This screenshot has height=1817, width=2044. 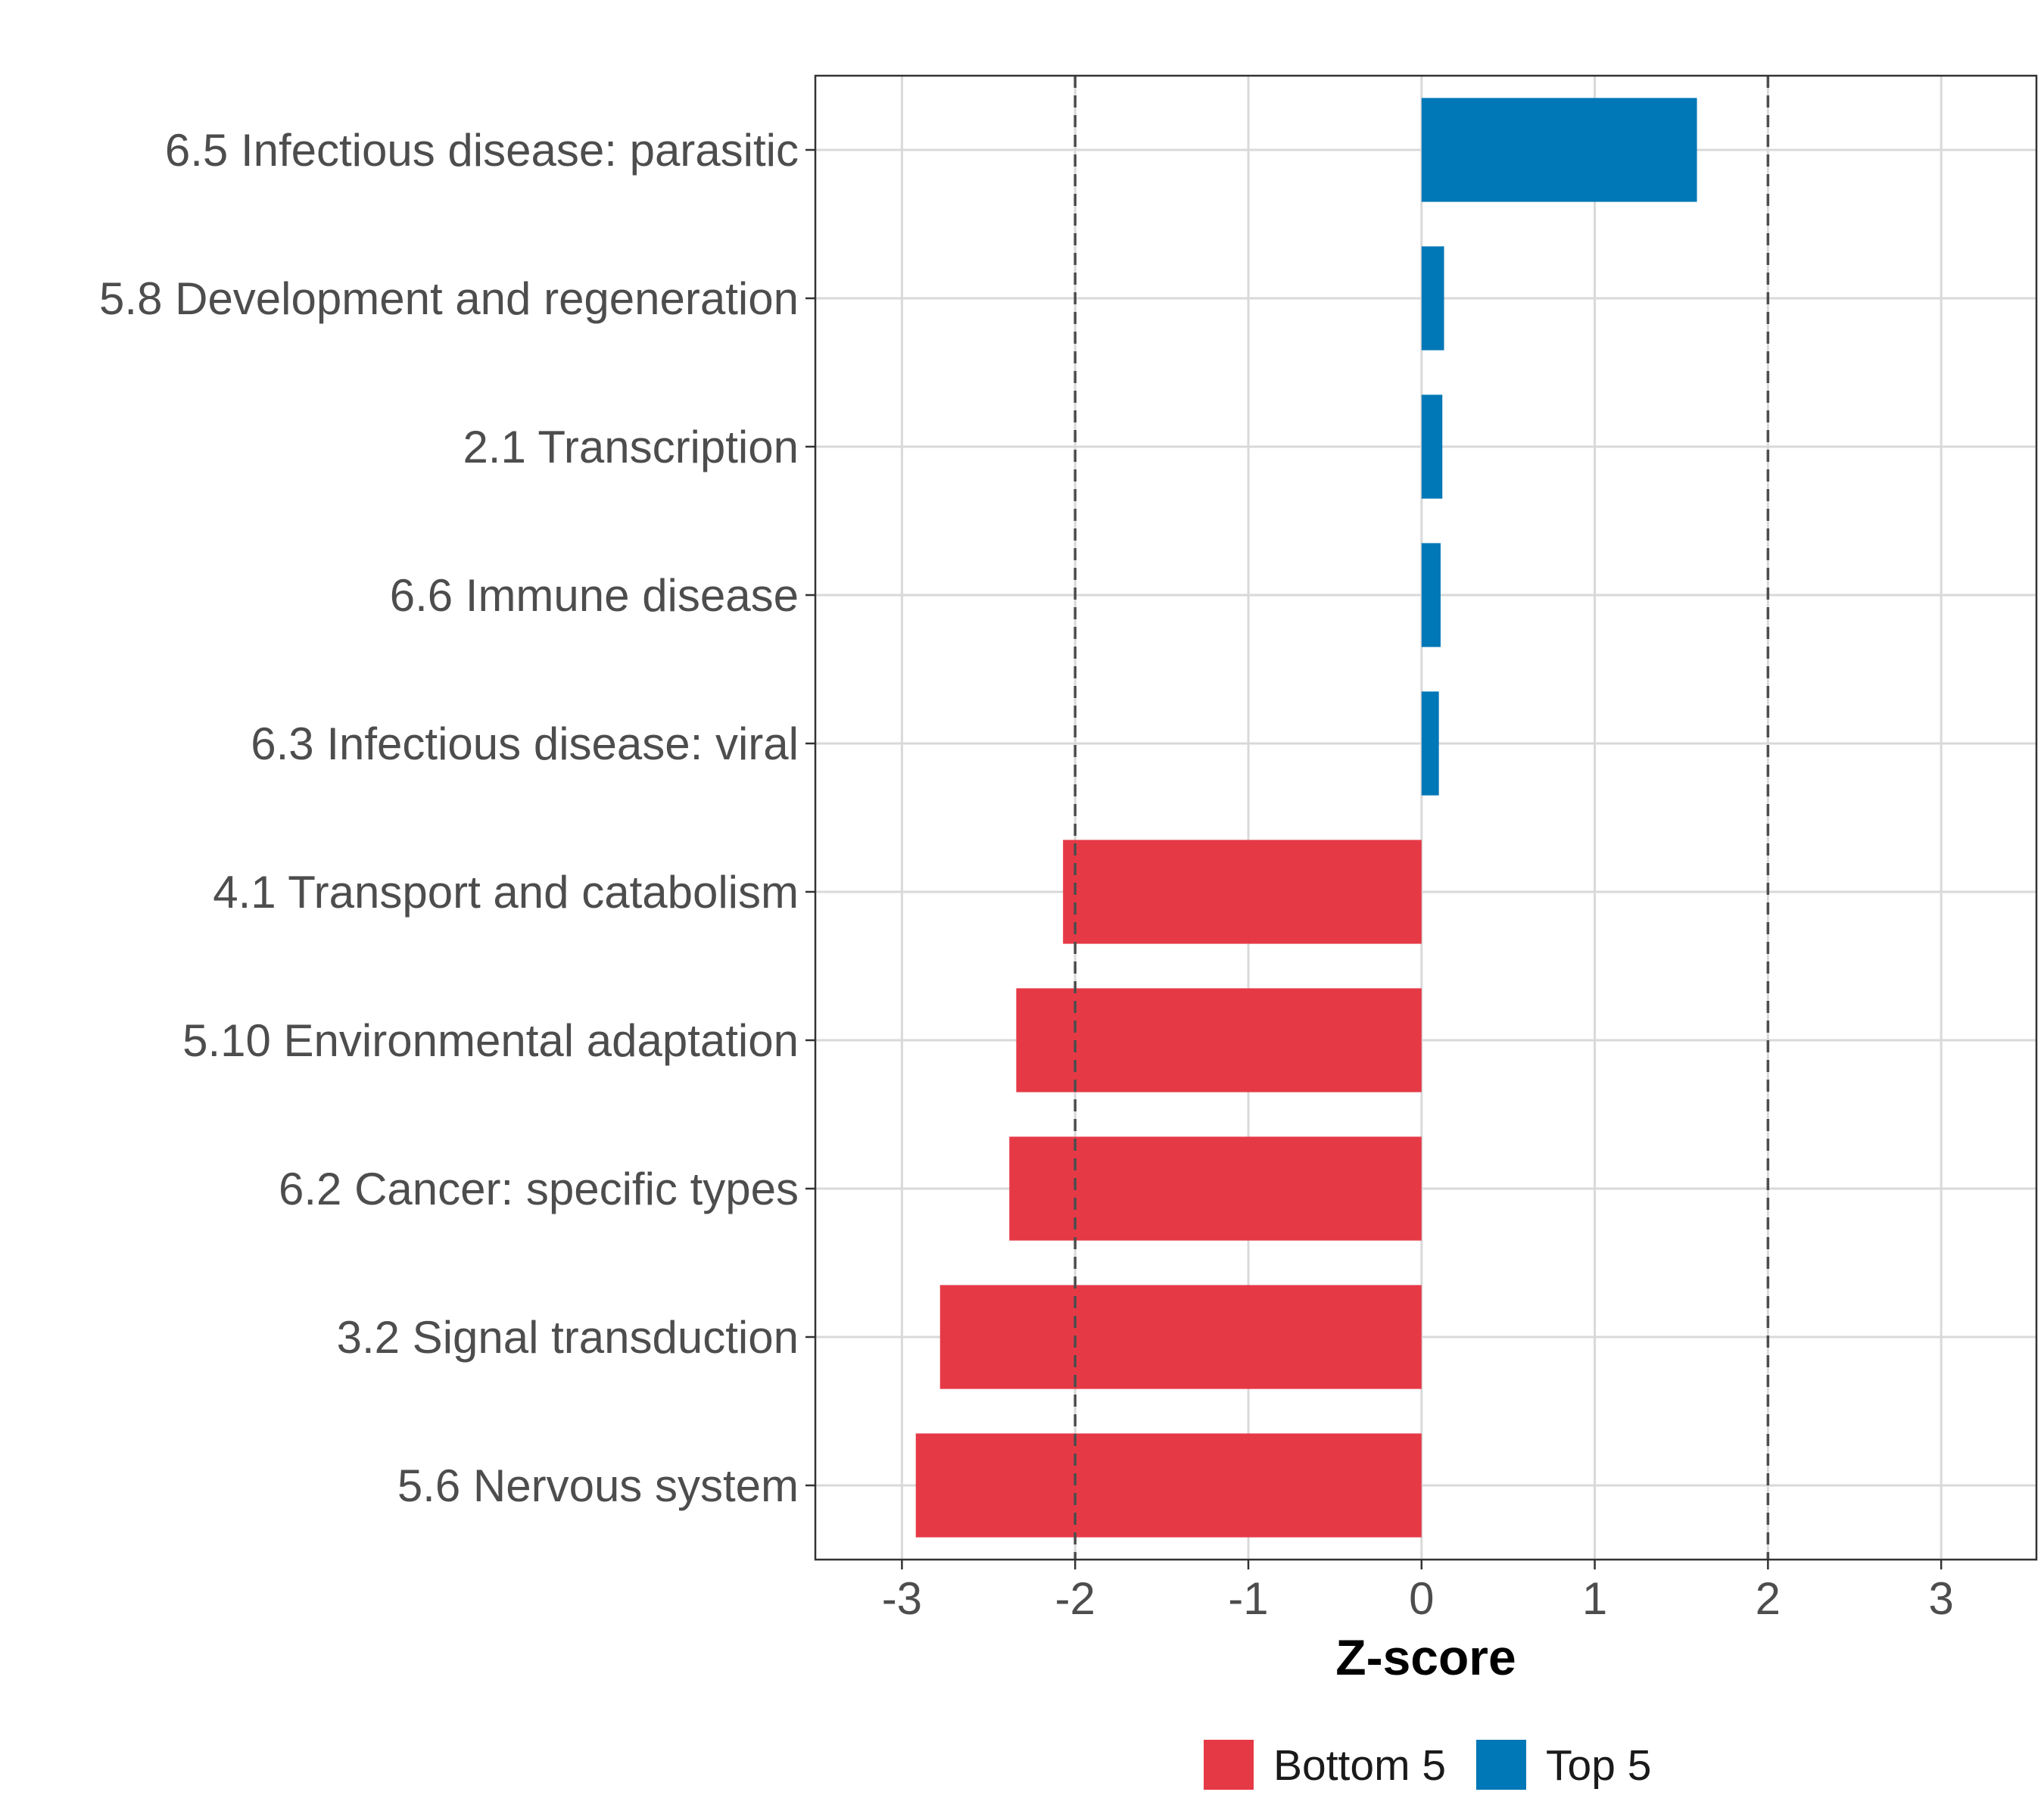 I want to click on x-axis: -3 -2 -1 0 1 2 3, so click(x=1418, y=1592).